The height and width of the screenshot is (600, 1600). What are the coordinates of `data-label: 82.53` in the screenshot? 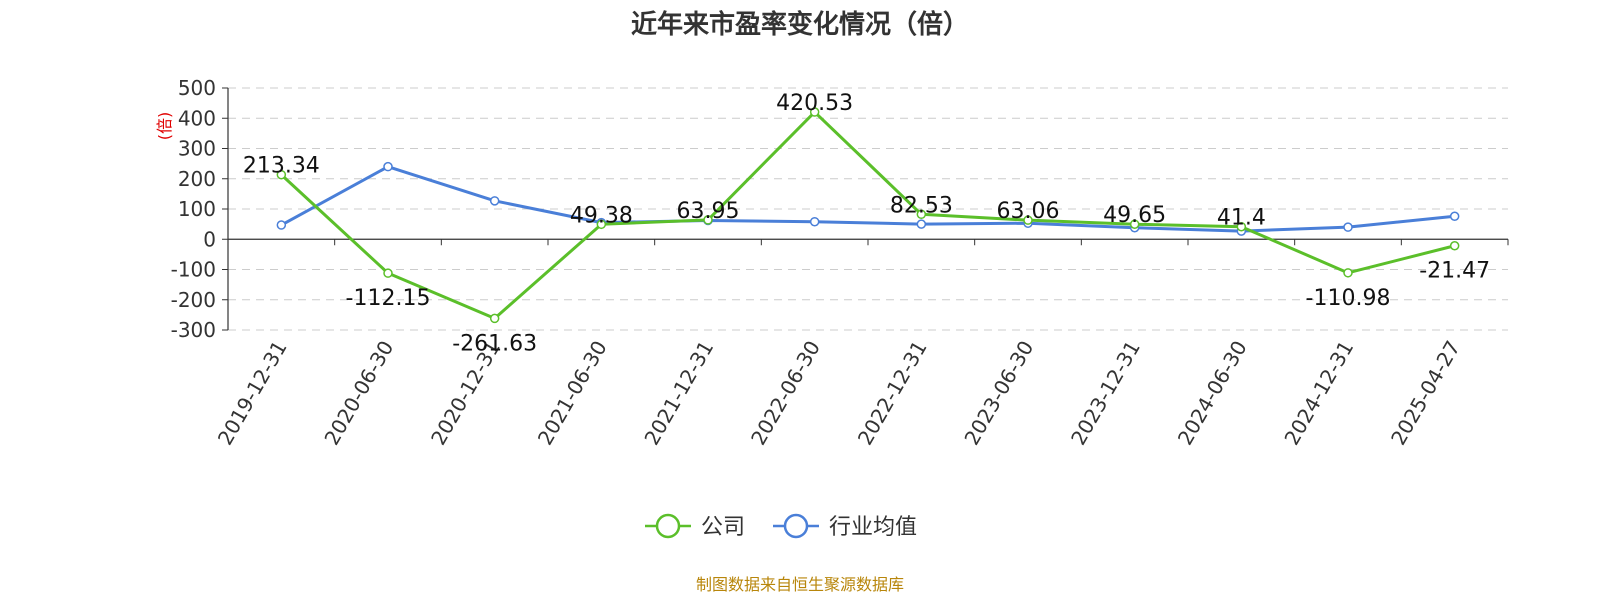 It's located at (921, 205).